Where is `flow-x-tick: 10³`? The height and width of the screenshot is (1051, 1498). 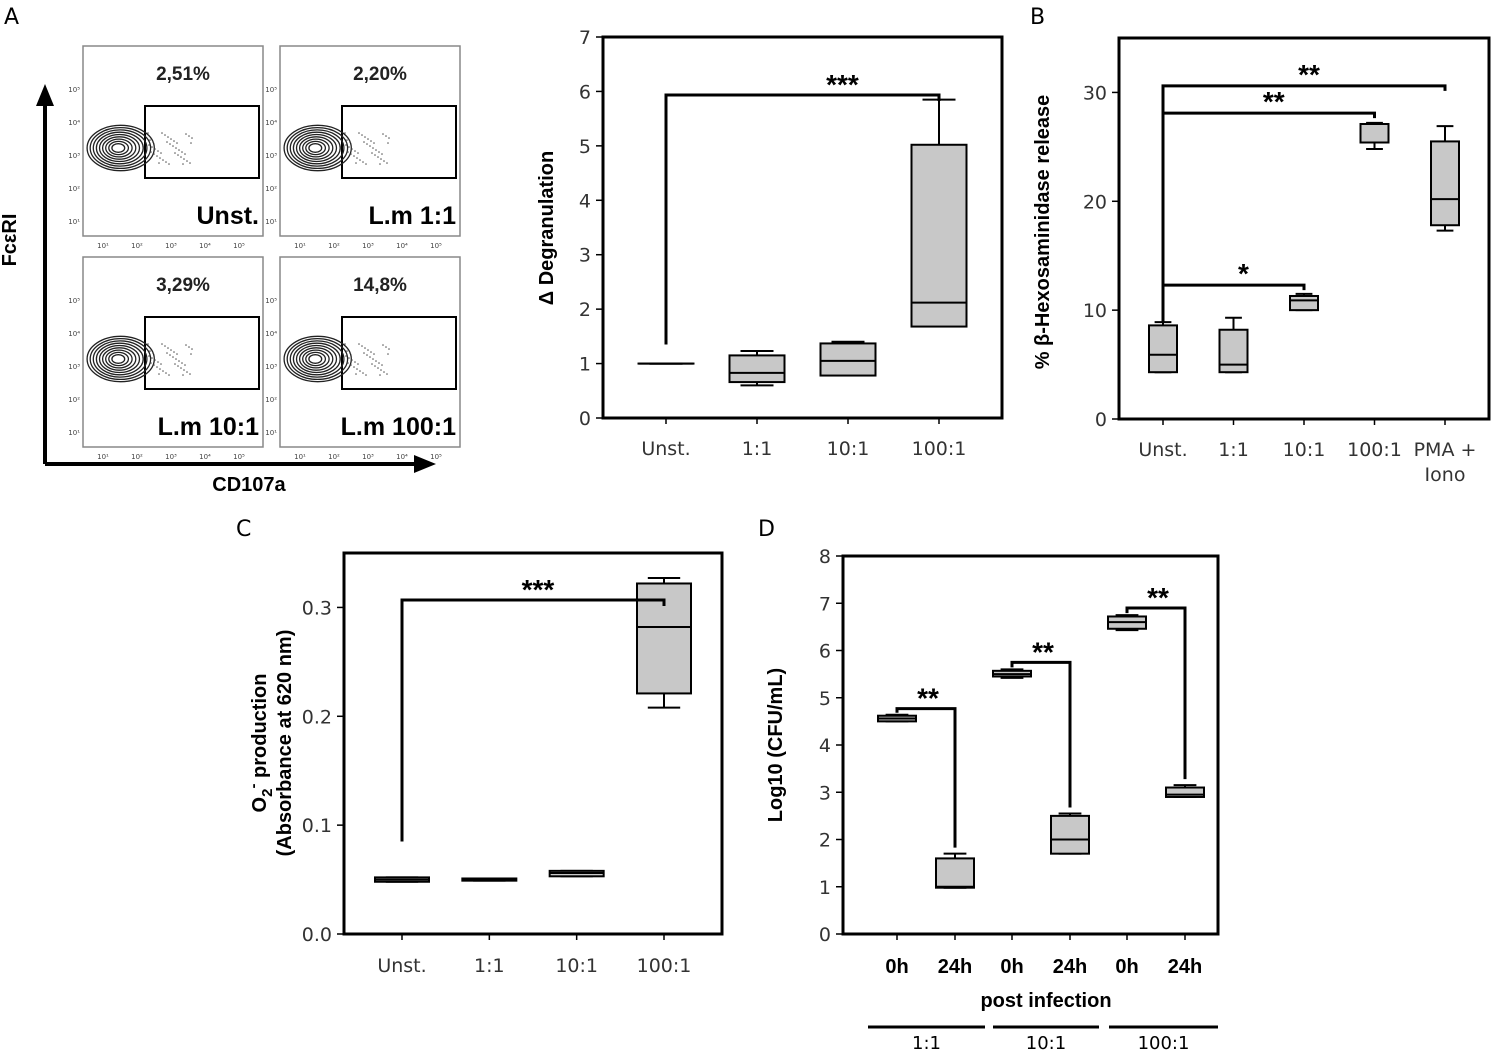
flow-x-tick: 10³ is located at coordinates (368, 246).